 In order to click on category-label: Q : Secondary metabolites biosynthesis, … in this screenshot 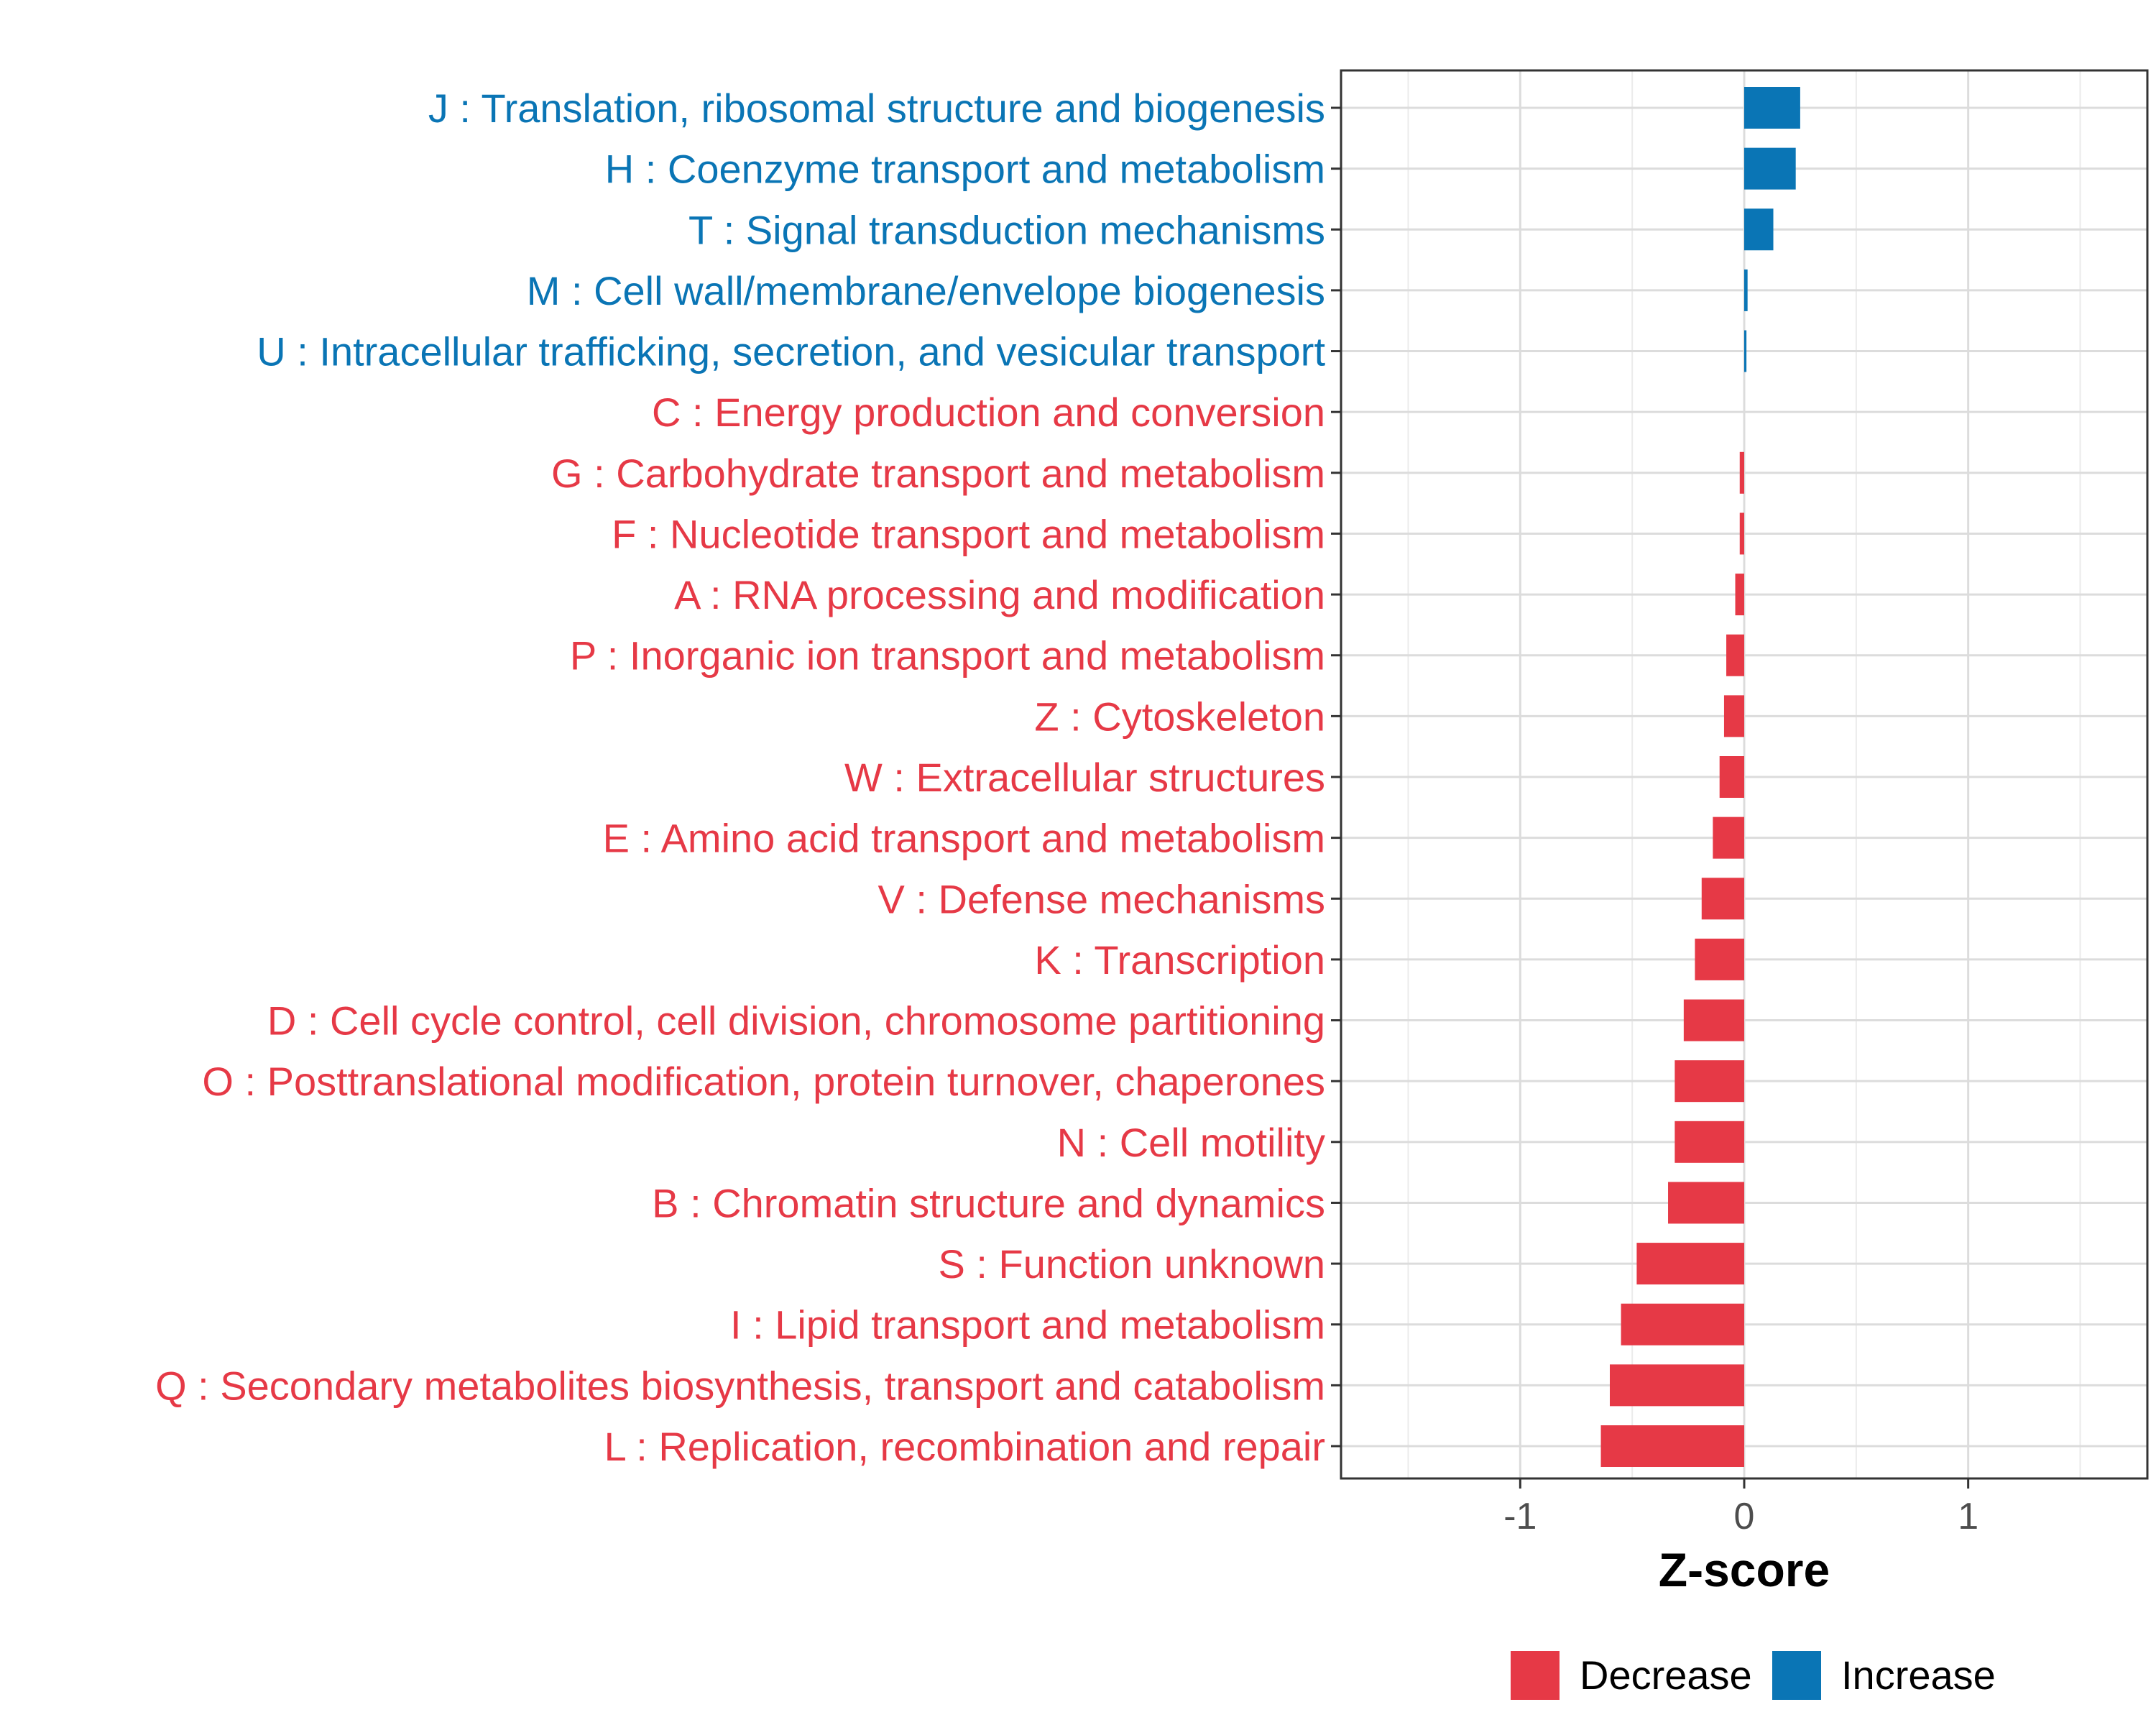, I will do `click(740, 1385)`.